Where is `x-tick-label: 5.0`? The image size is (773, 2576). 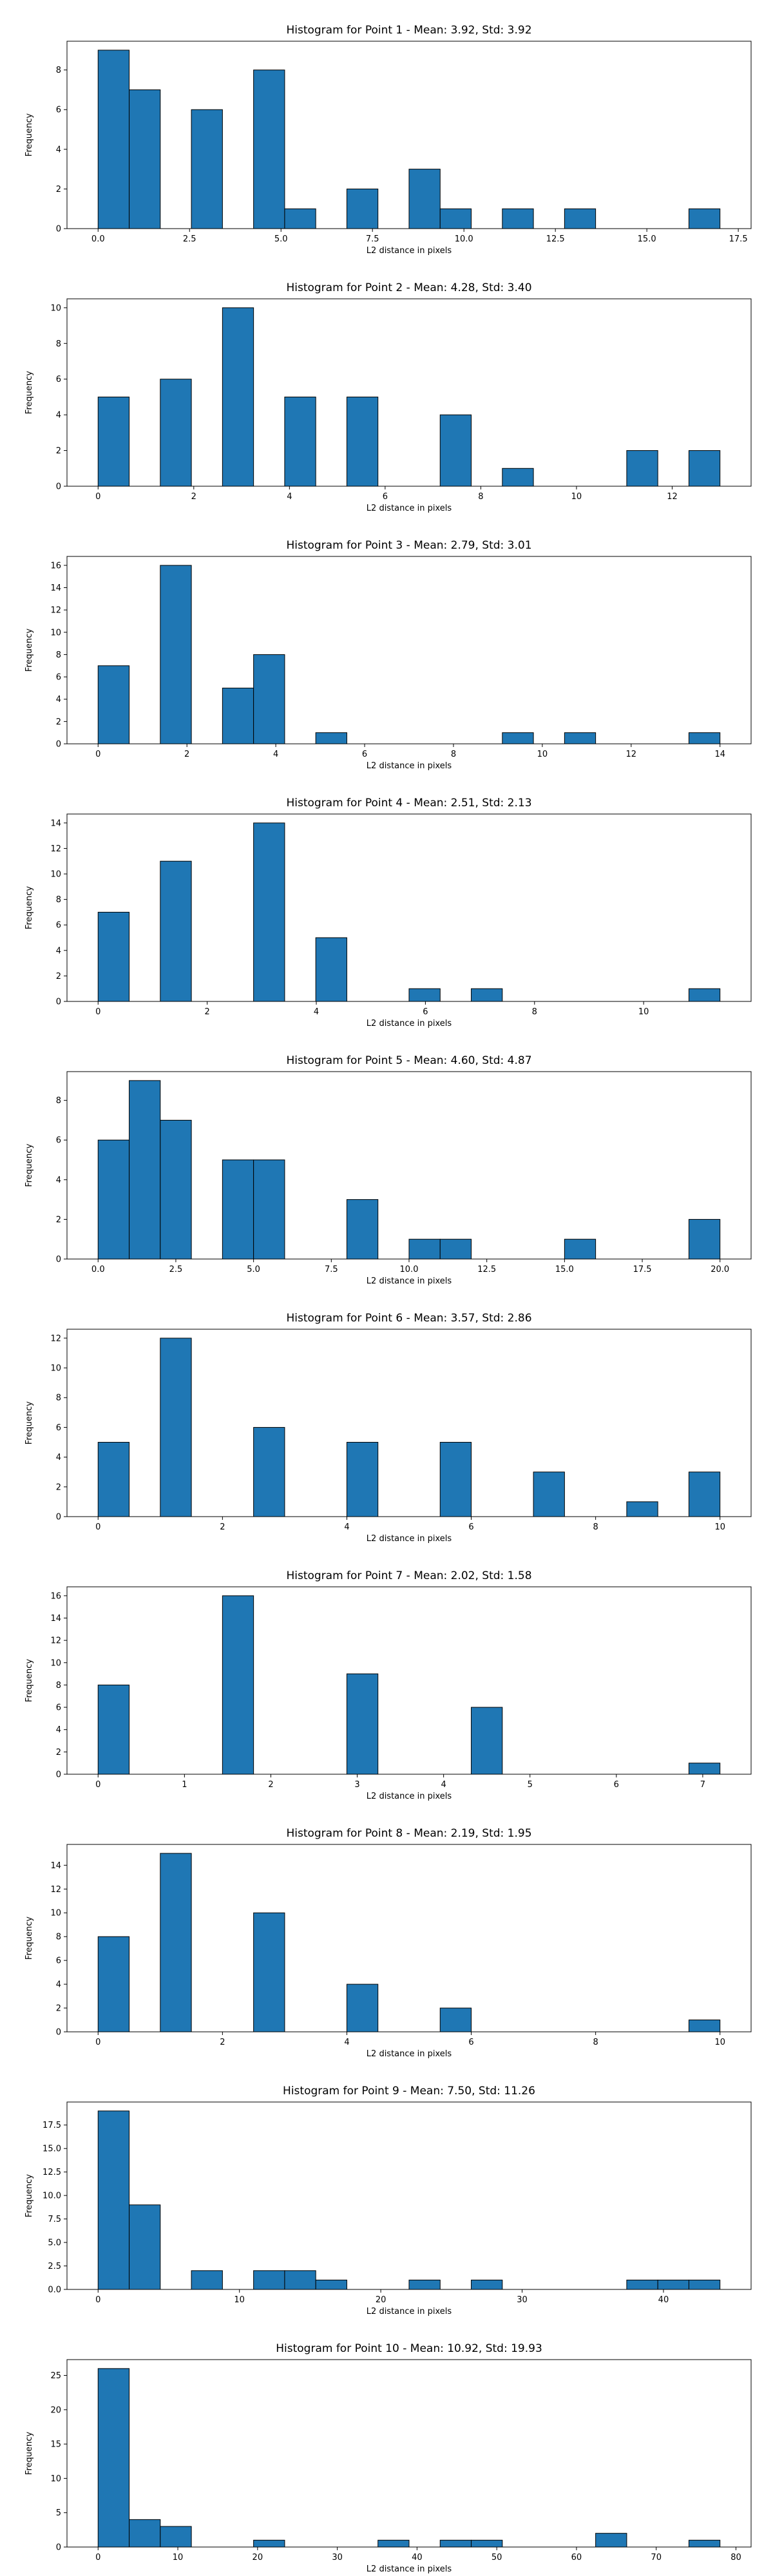
x-tick-label: 5.0 is located at coordinates (281, 239).